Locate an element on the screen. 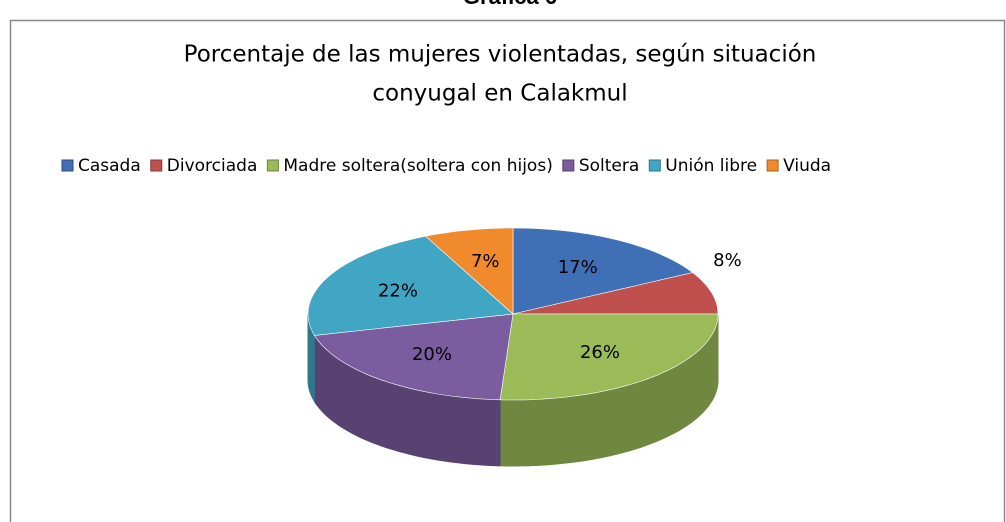  legend-label: Madre soltera(soltera con hijos) is located at coordinates (417, 166).